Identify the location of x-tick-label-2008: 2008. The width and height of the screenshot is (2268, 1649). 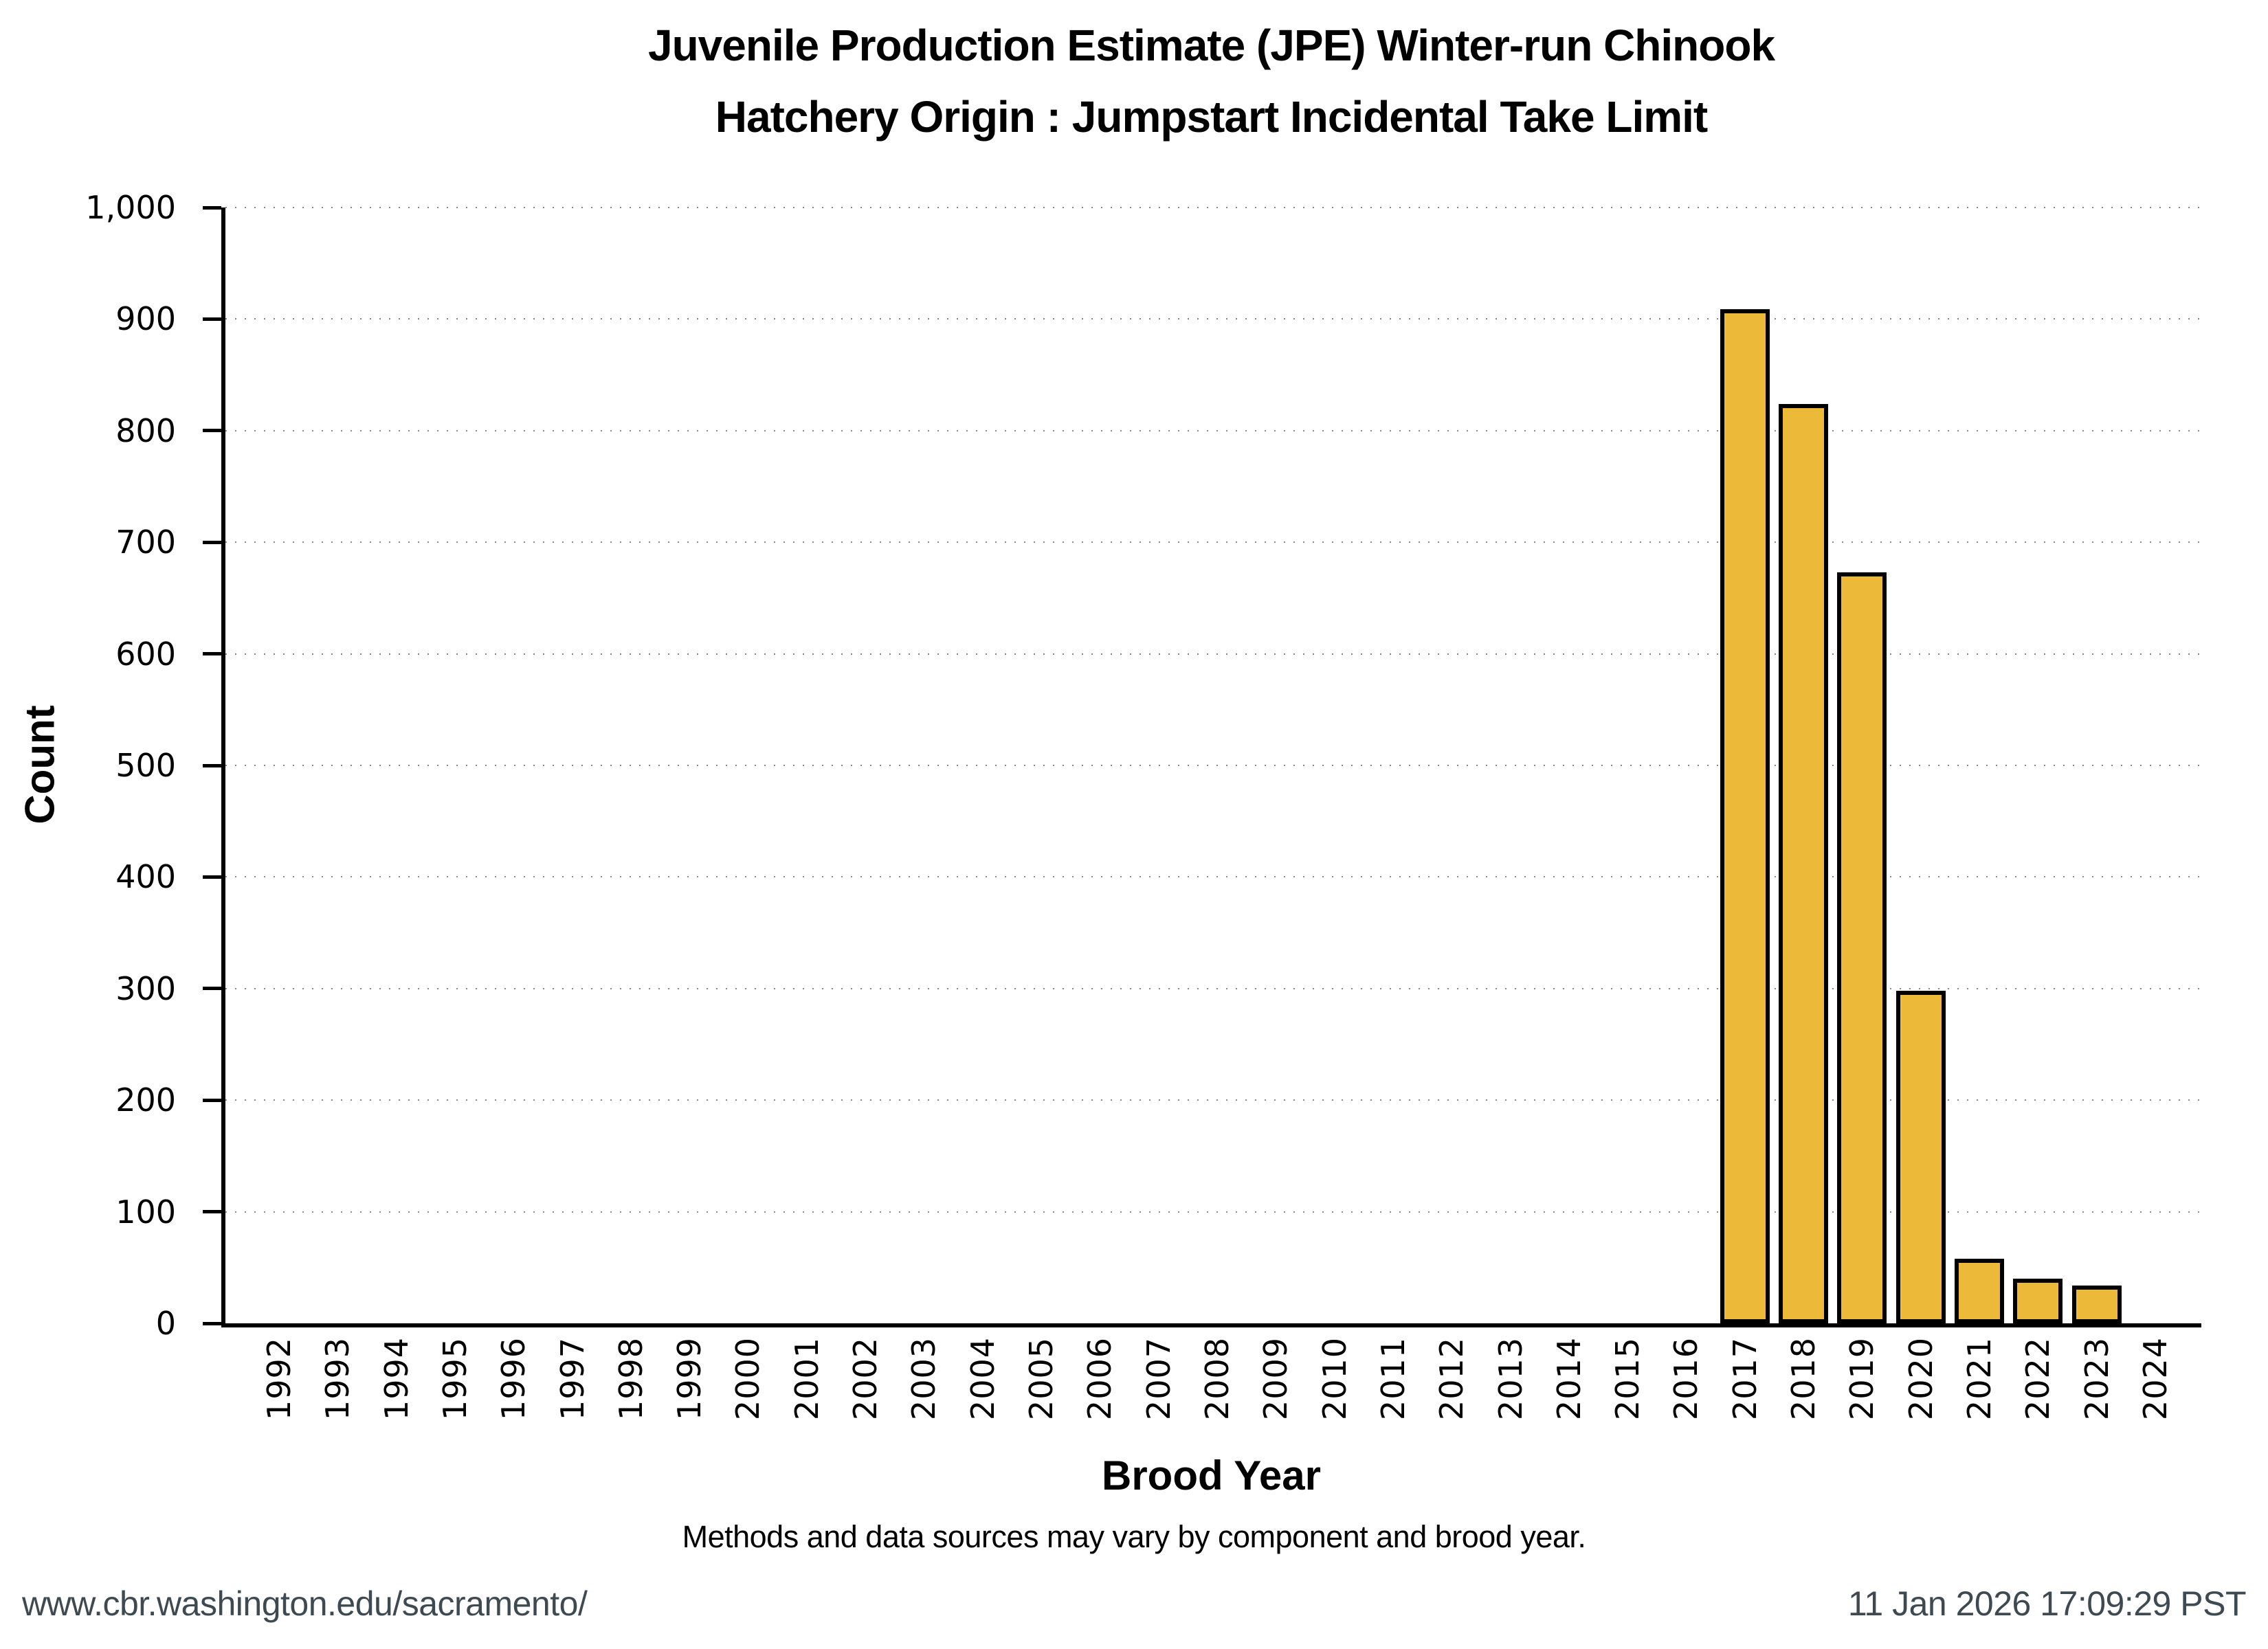
(1217, 1379).